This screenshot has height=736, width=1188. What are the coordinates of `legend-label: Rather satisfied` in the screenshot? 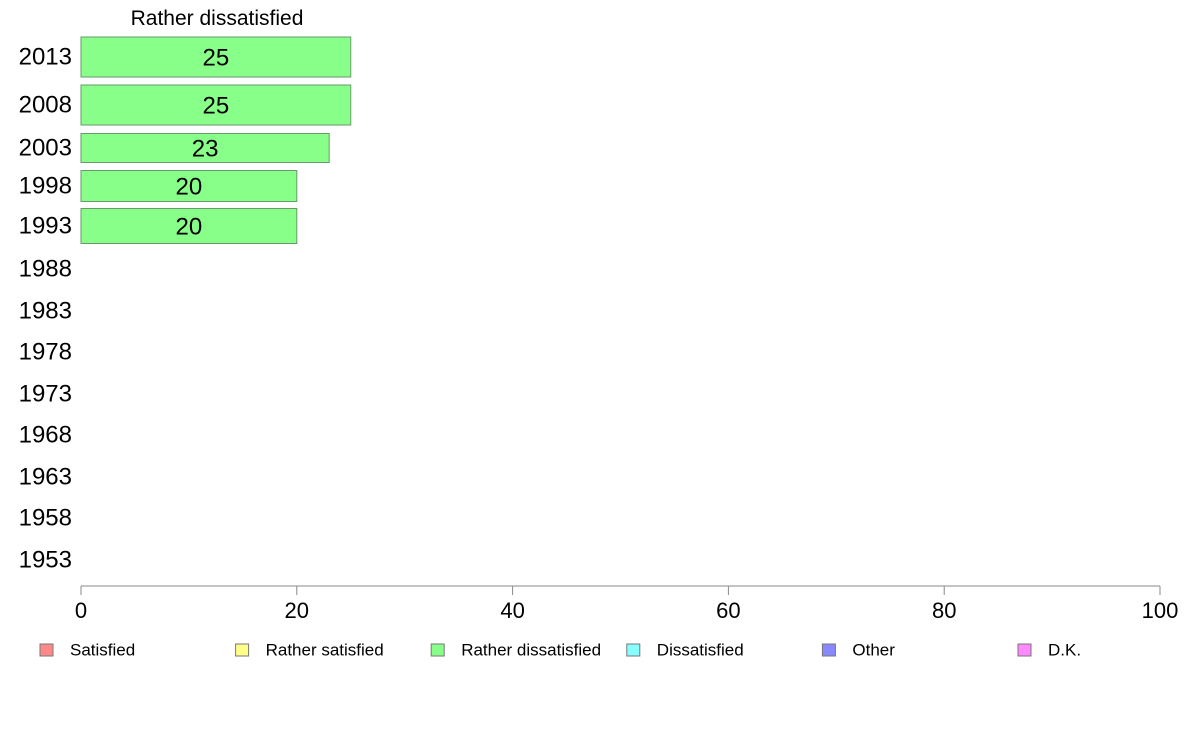 It's located at (325, 650).